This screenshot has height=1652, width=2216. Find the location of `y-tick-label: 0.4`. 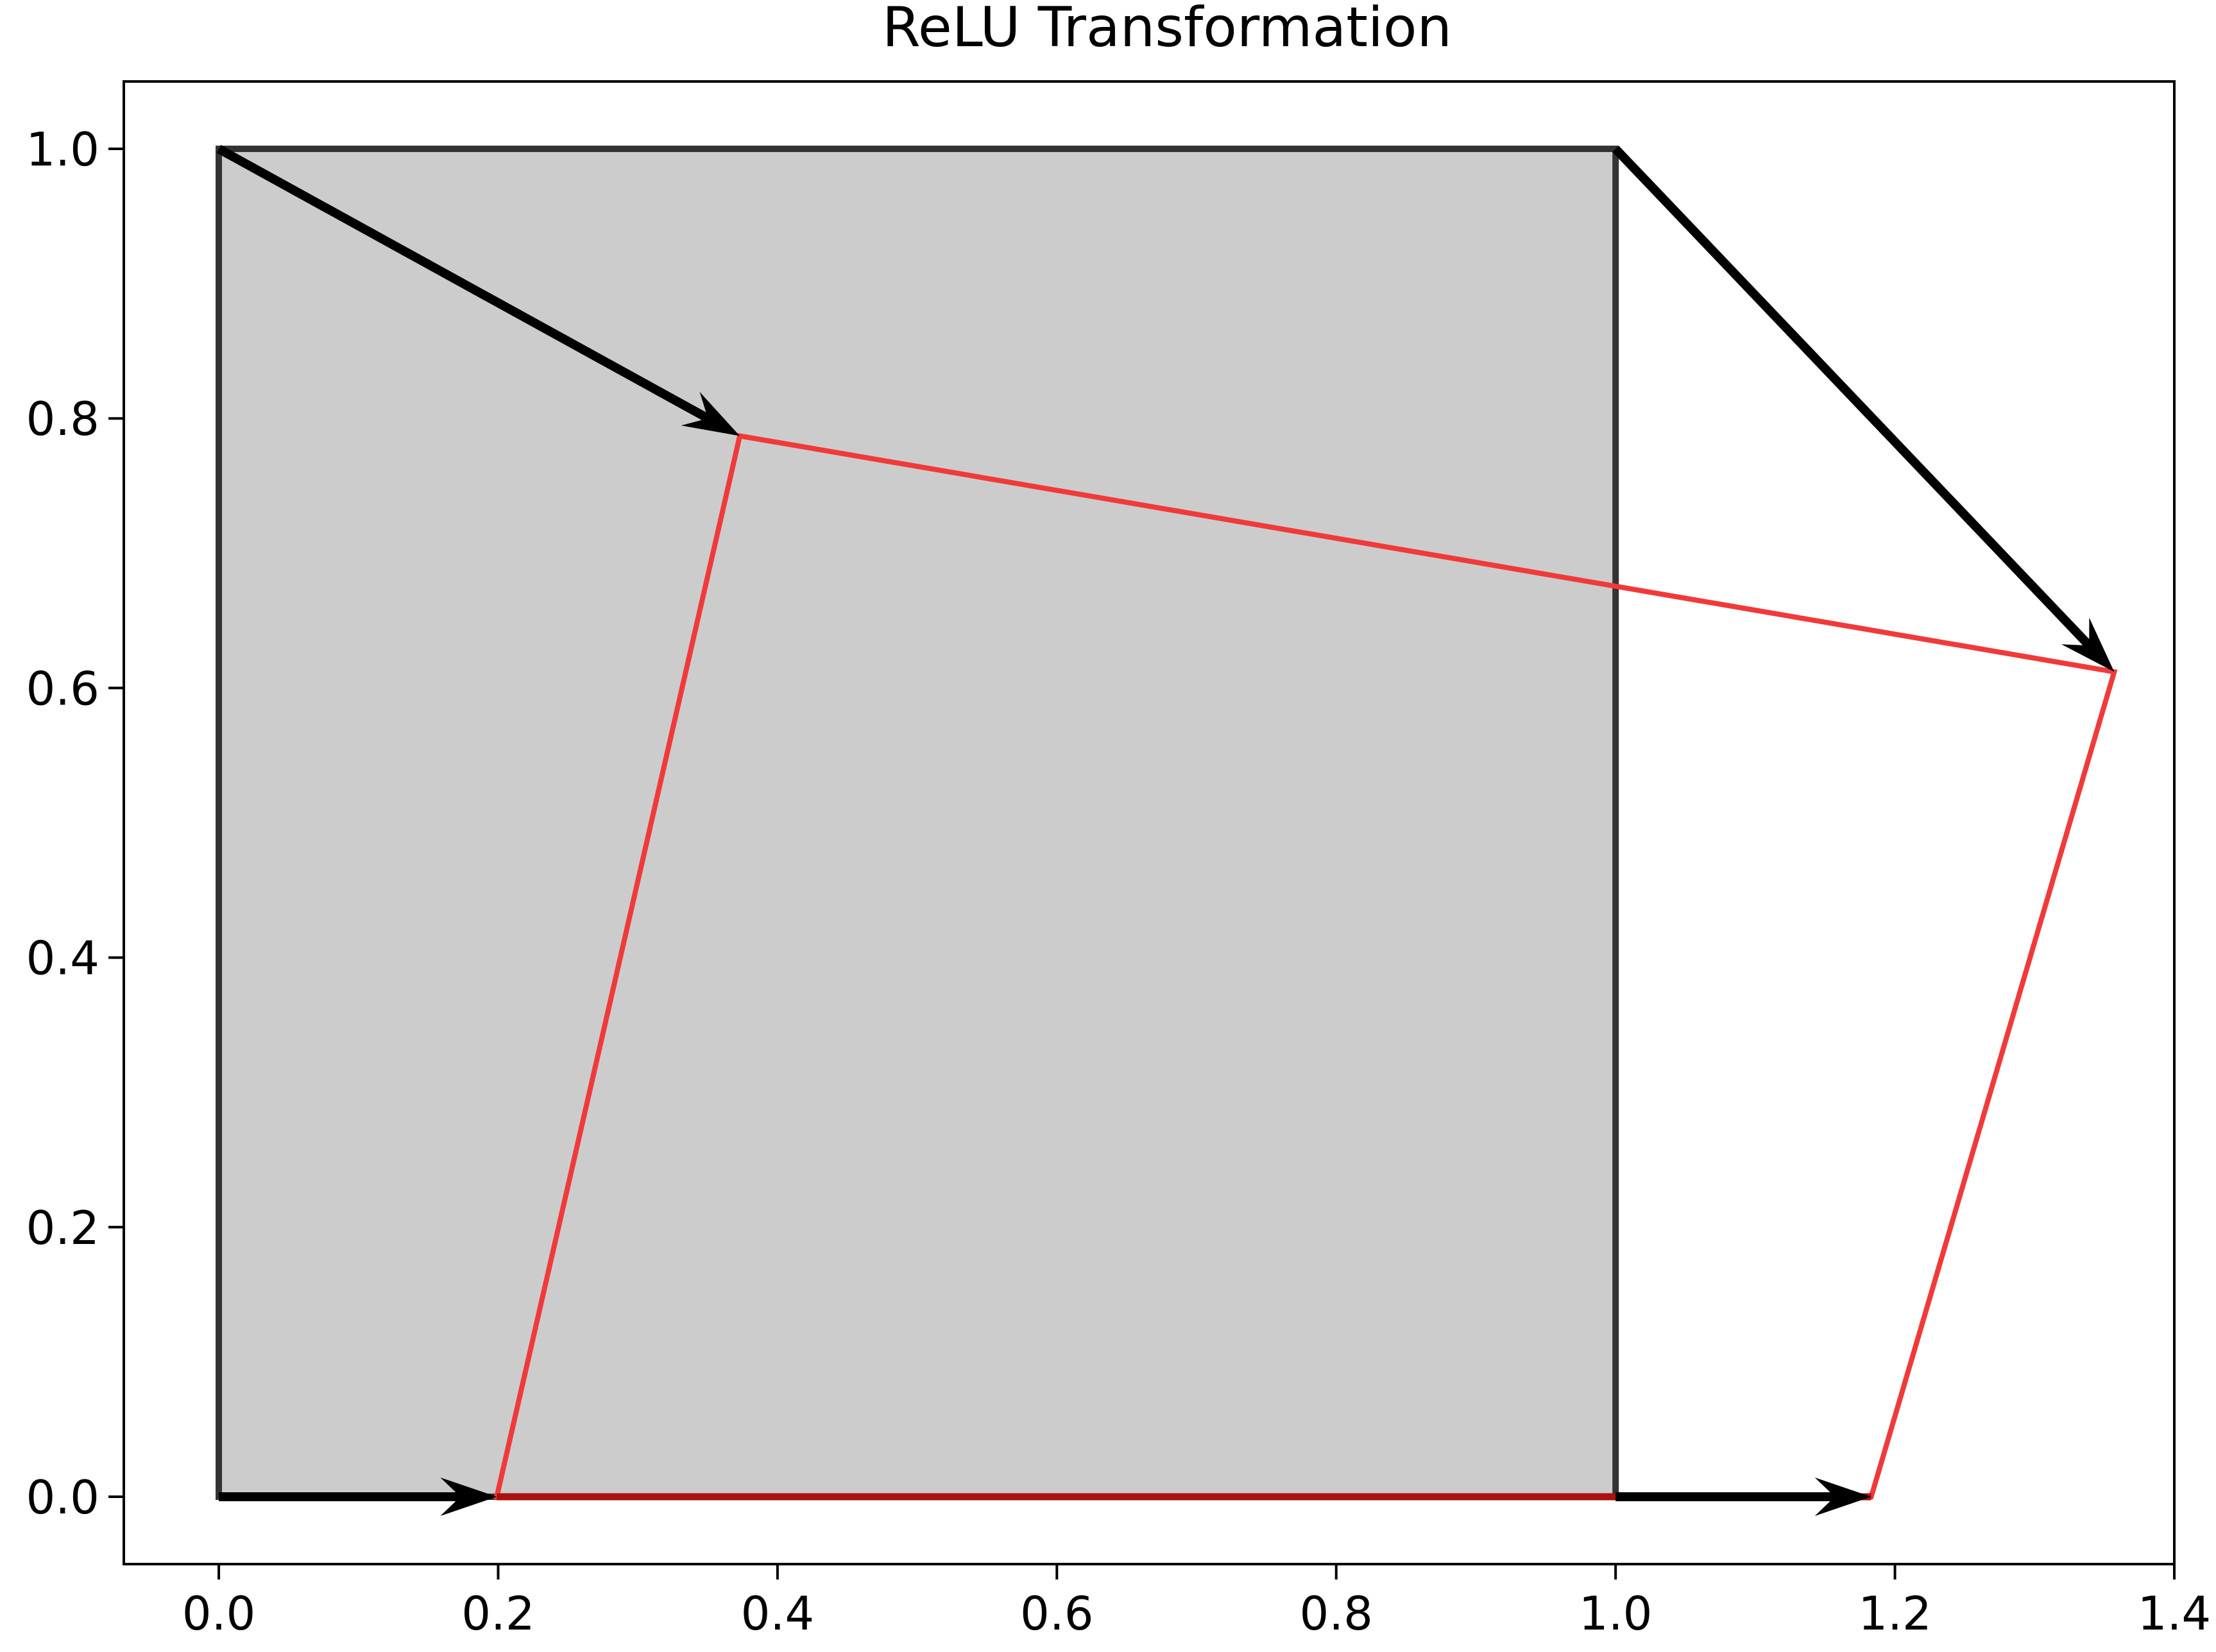

y-tick-label: 0.4 is located at coordinates (62, 958).